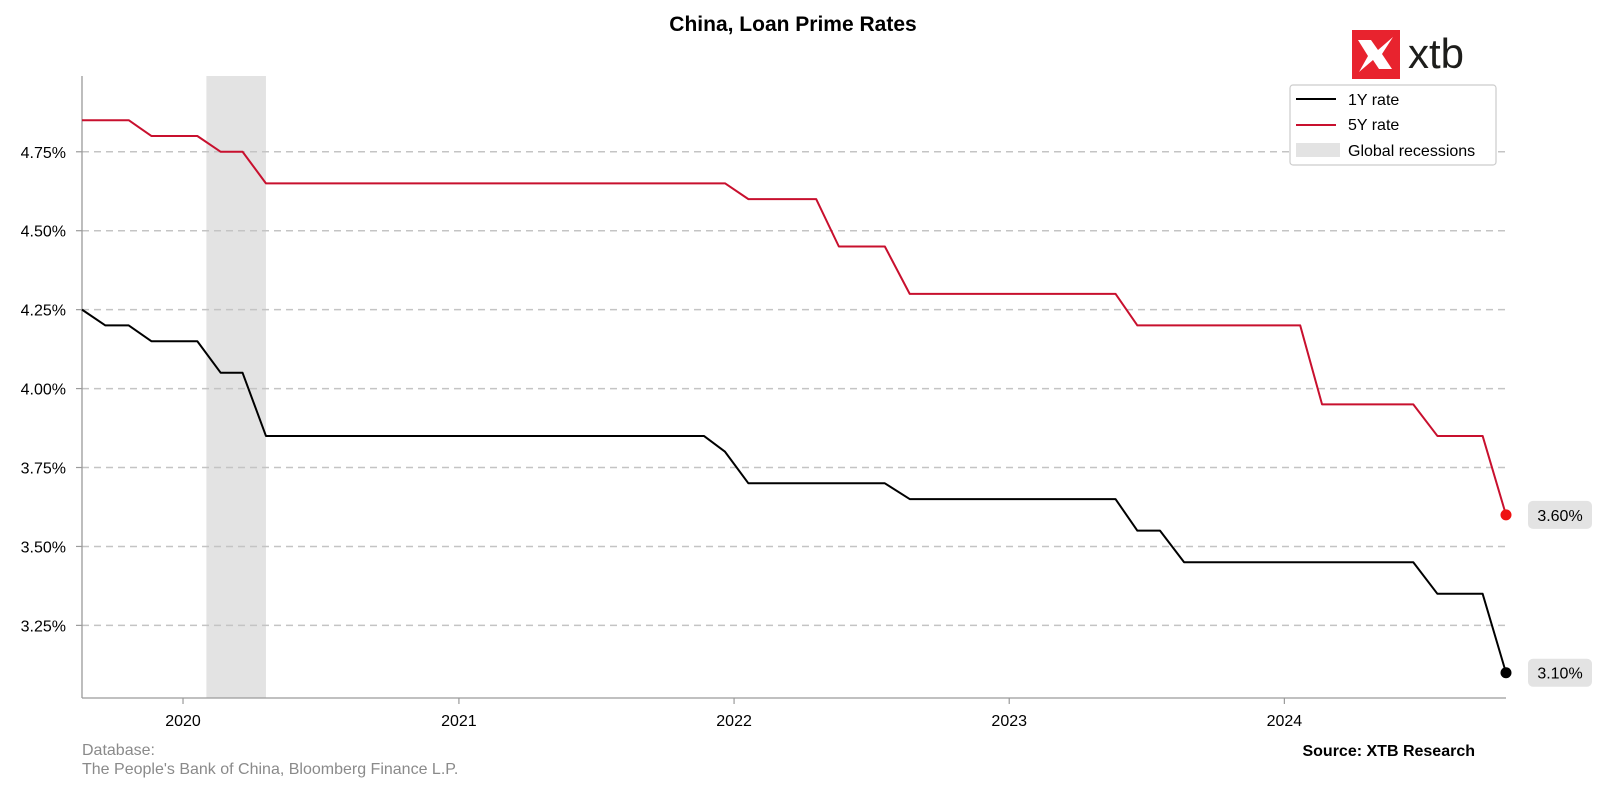 This screenshot has height=794, width=1600. I want to click on legend: 1Y rate 5Y rate Global recessions, so click(1393, 125).